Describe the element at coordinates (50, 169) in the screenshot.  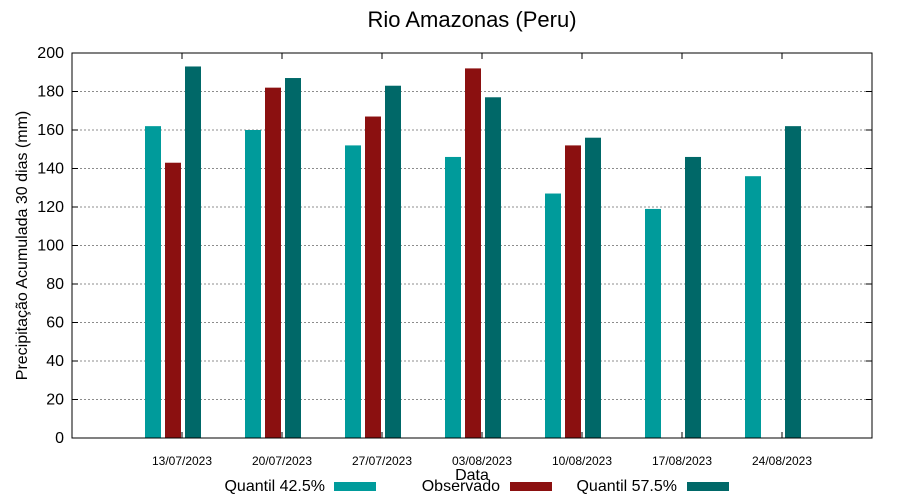
I see `y-tick-label: 140` at that location.